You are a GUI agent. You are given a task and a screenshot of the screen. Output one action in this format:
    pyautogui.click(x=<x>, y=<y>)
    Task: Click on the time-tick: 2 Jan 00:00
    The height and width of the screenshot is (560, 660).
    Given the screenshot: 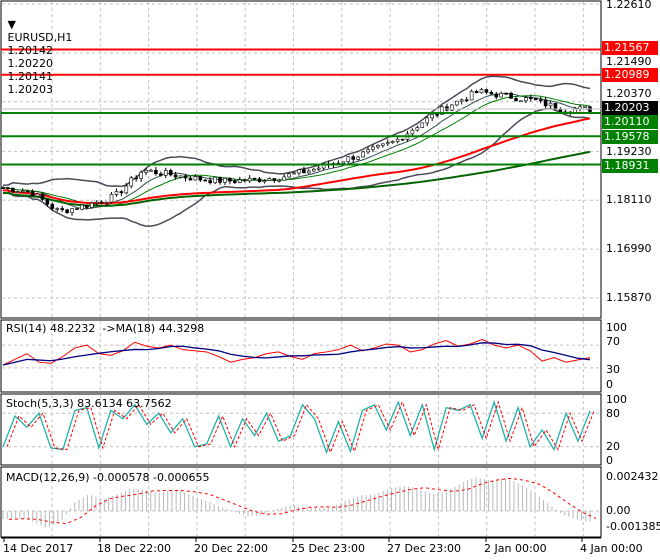 What is the action you would take?
    pyautogui.click(x=515, y=548)
    